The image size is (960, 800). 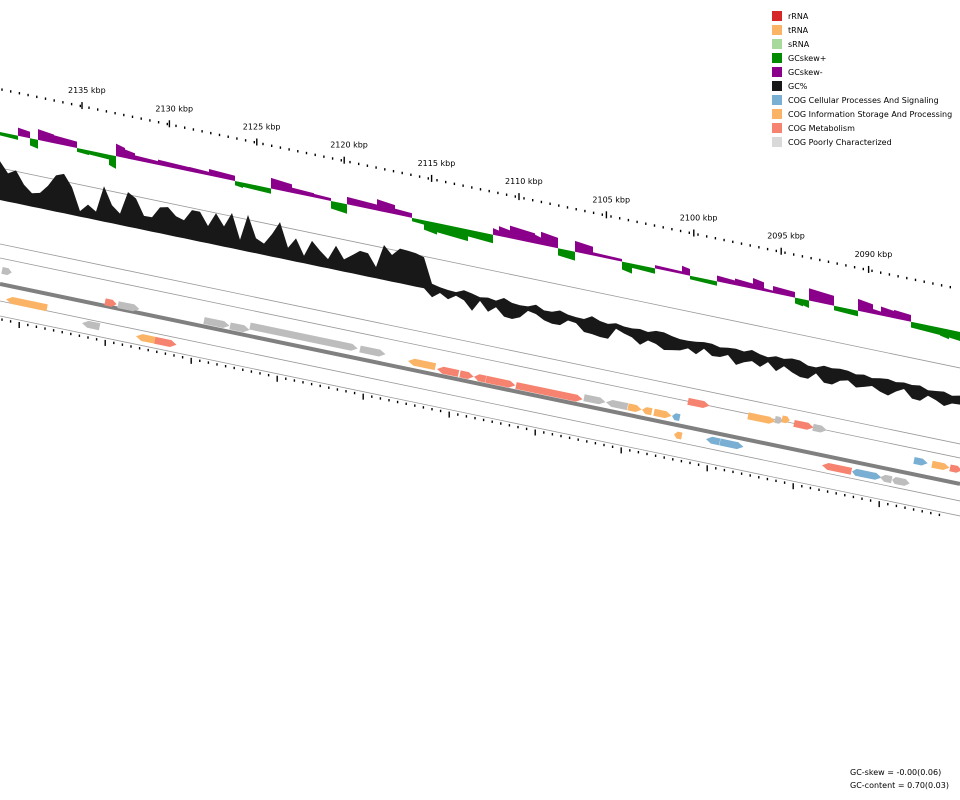 What do you see at coordinates (807, 58) in the screenshot?
I see `legend-label: GCskew+` at bounding box center [807, 58].